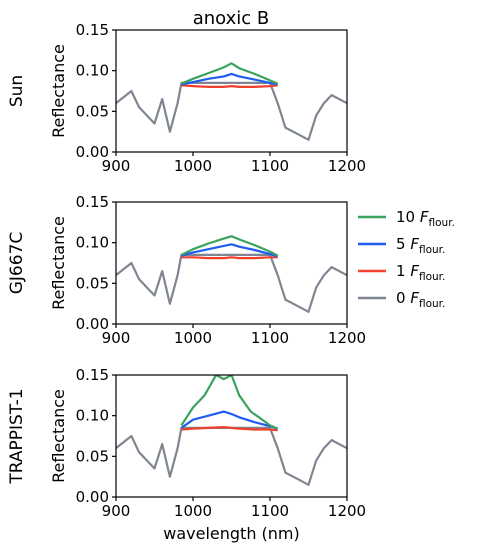 The width and height of the screenshot is (490, 551). Describe the element at coordinates (17, 436) in the screenshot. I see `row-label: TRAPPIST-1` at that location.